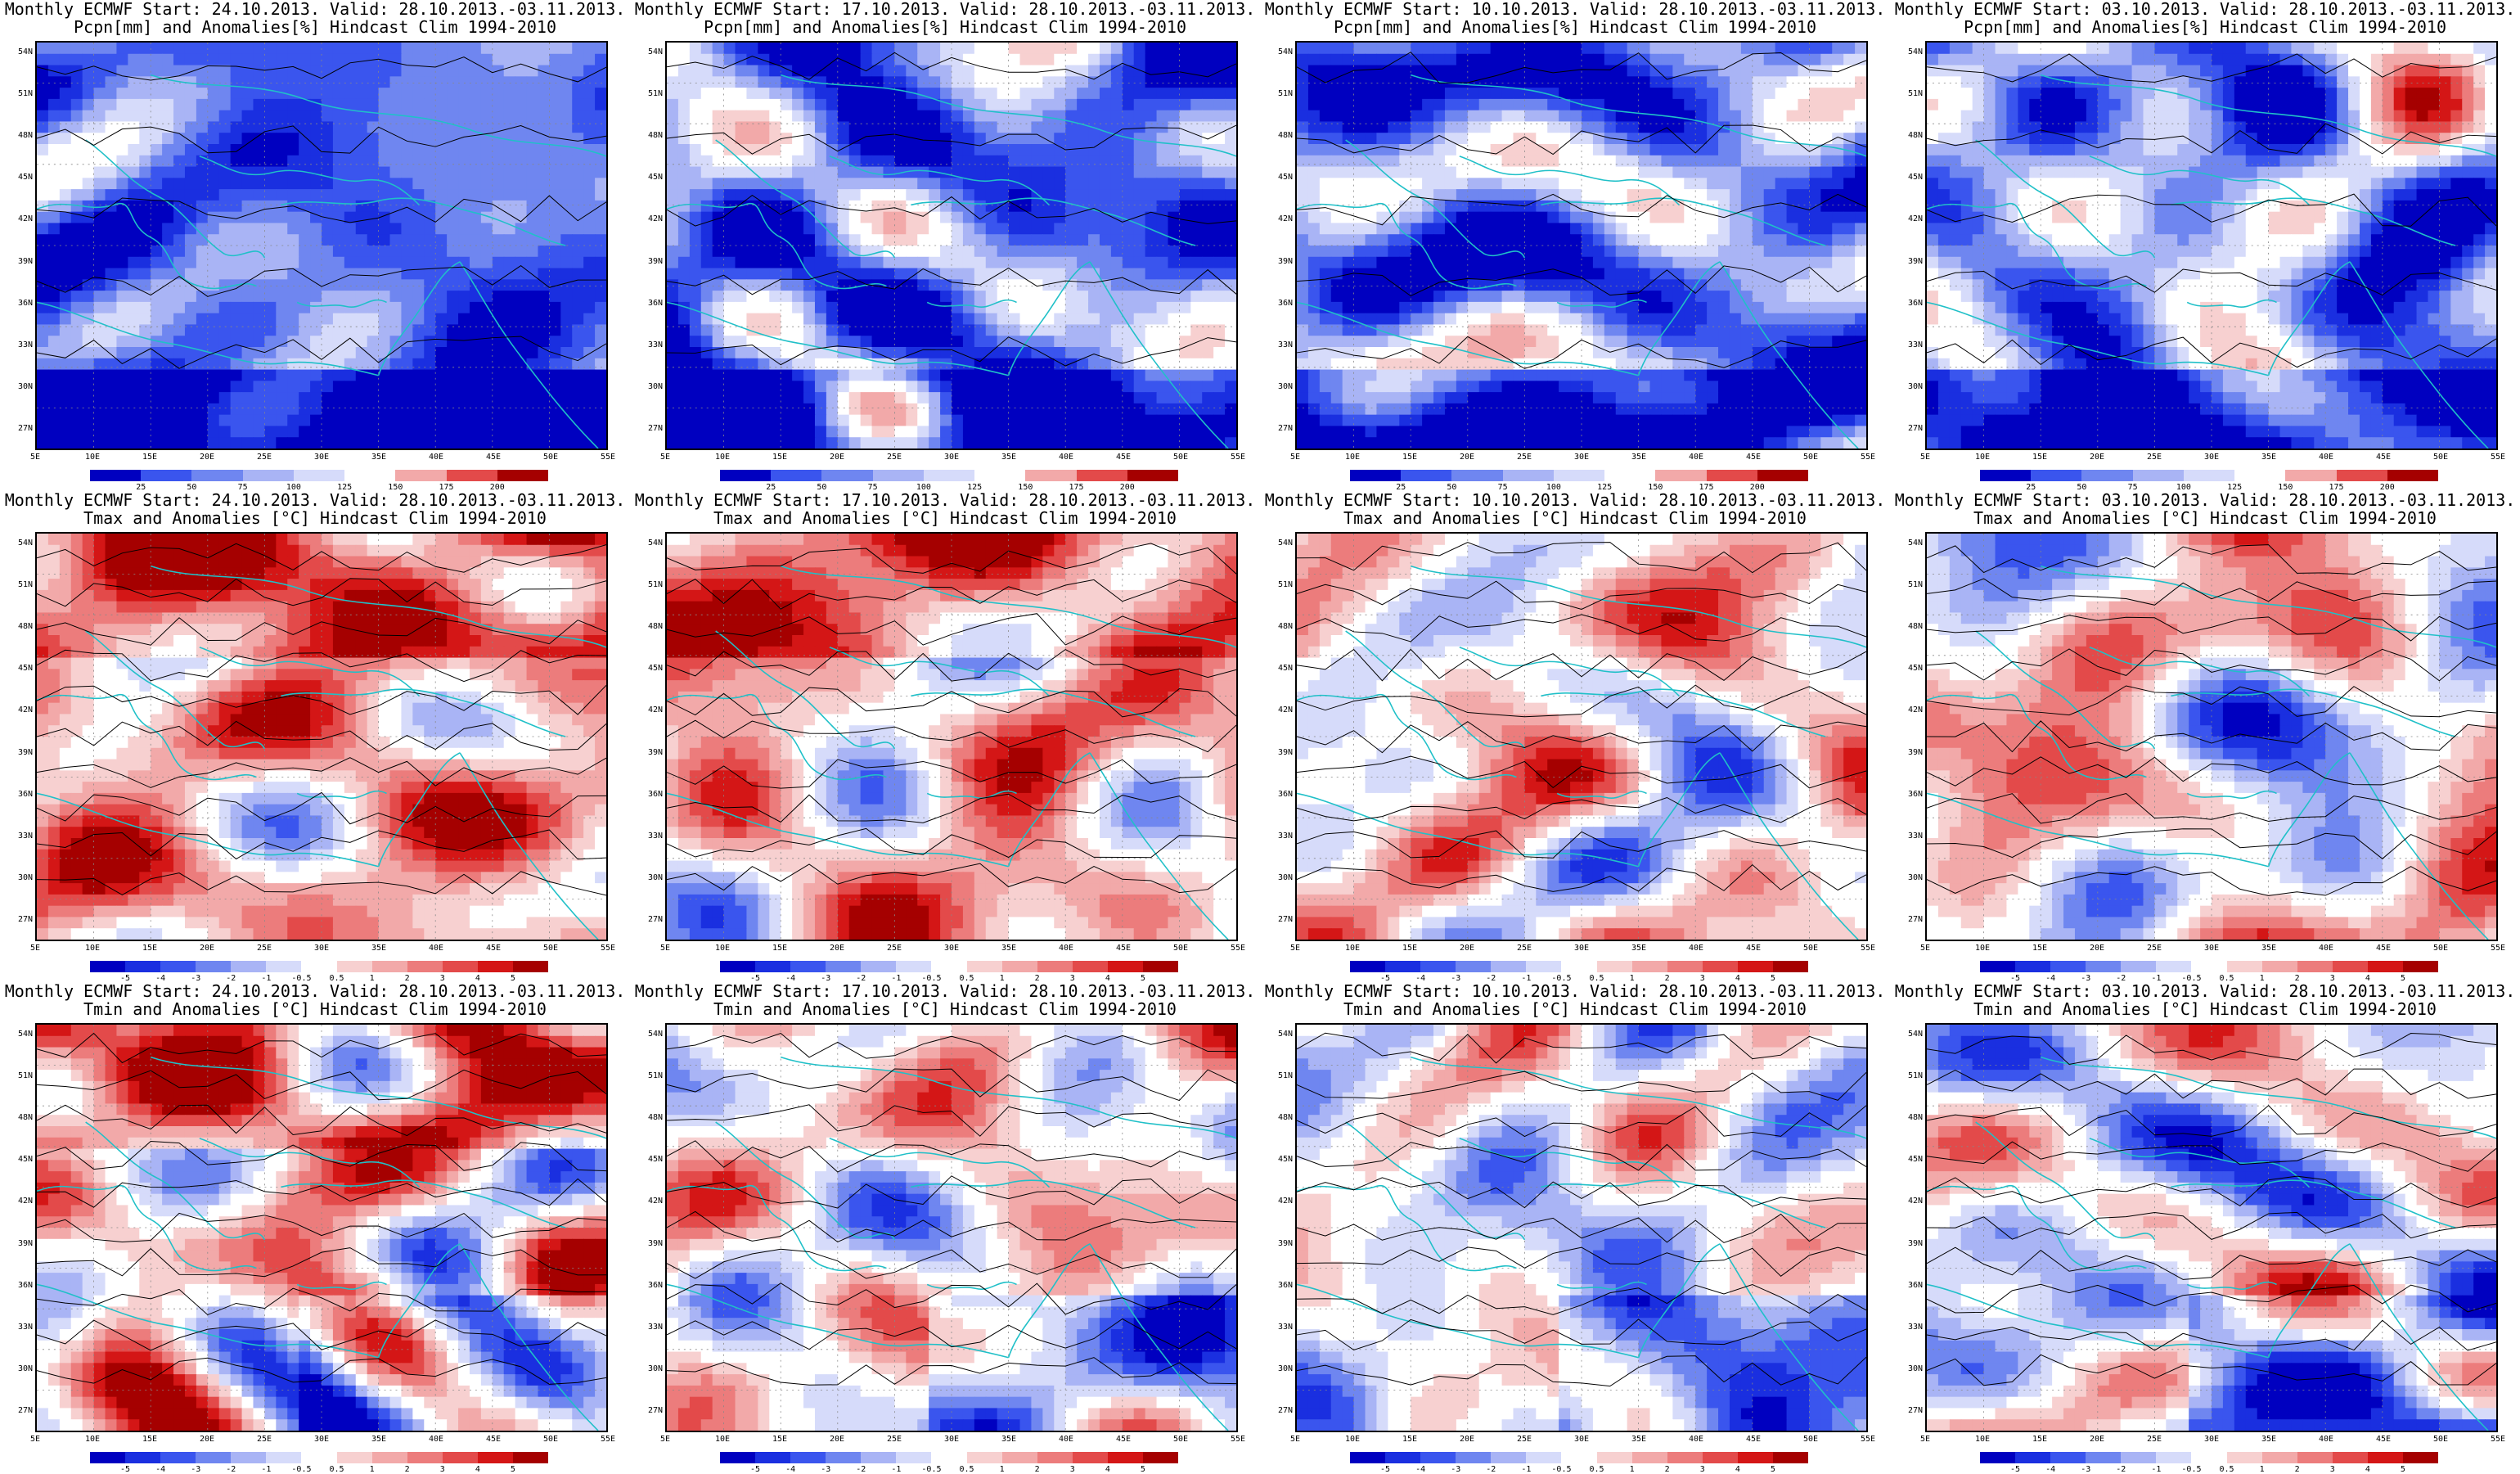  What do you see at coordinates (826, 1470) in the screenshot?
I see `colorbar-label: -3` at bounding box center [826, 1470].